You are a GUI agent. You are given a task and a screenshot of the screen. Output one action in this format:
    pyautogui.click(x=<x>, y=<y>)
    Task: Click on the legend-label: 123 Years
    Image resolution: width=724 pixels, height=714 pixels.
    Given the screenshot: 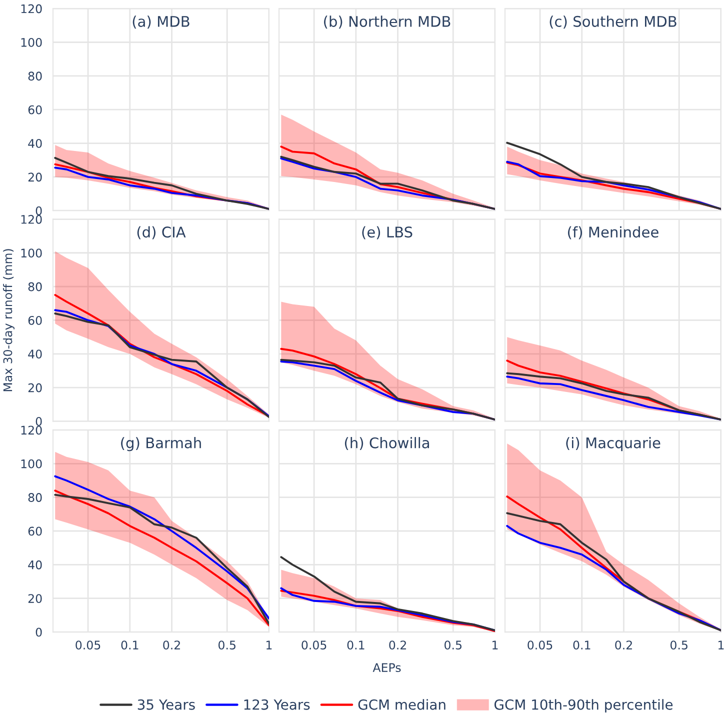 What is the action you would take?
    pyautogui.click(x=277, y=704)
    